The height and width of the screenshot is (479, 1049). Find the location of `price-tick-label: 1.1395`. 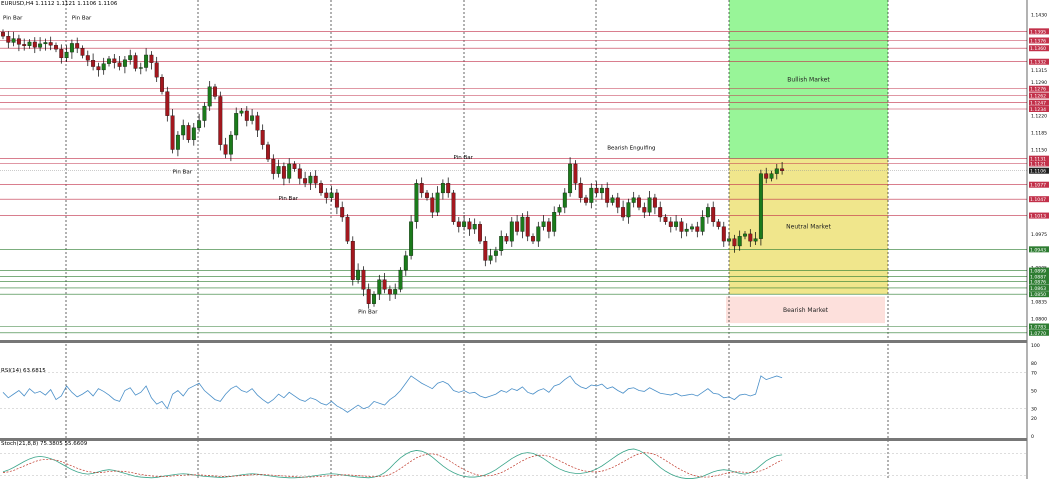

price-tick-label: 1.1395 is located at coordinates (1038, 32).